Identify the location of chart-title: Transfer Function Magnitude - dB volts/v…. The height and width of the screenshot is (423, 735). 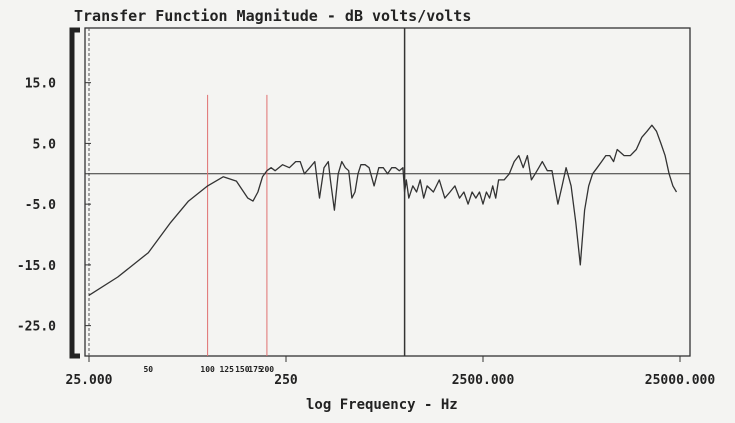
(272, 16).